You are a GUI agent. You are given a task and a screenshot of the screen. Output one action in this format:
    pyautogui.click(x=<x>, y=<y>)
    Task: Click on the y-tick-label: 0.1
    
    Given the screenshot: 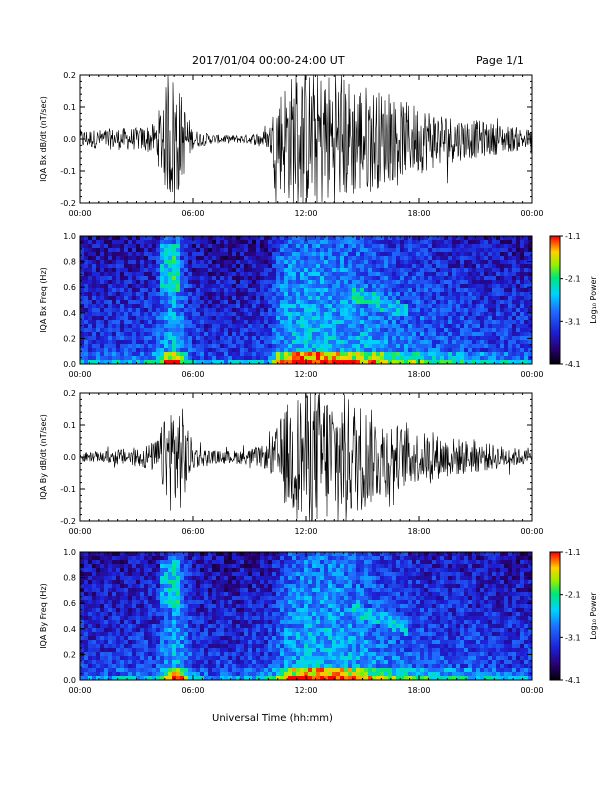 What is the action you would take?
    pyautogui.click(x=69, y=425)
    